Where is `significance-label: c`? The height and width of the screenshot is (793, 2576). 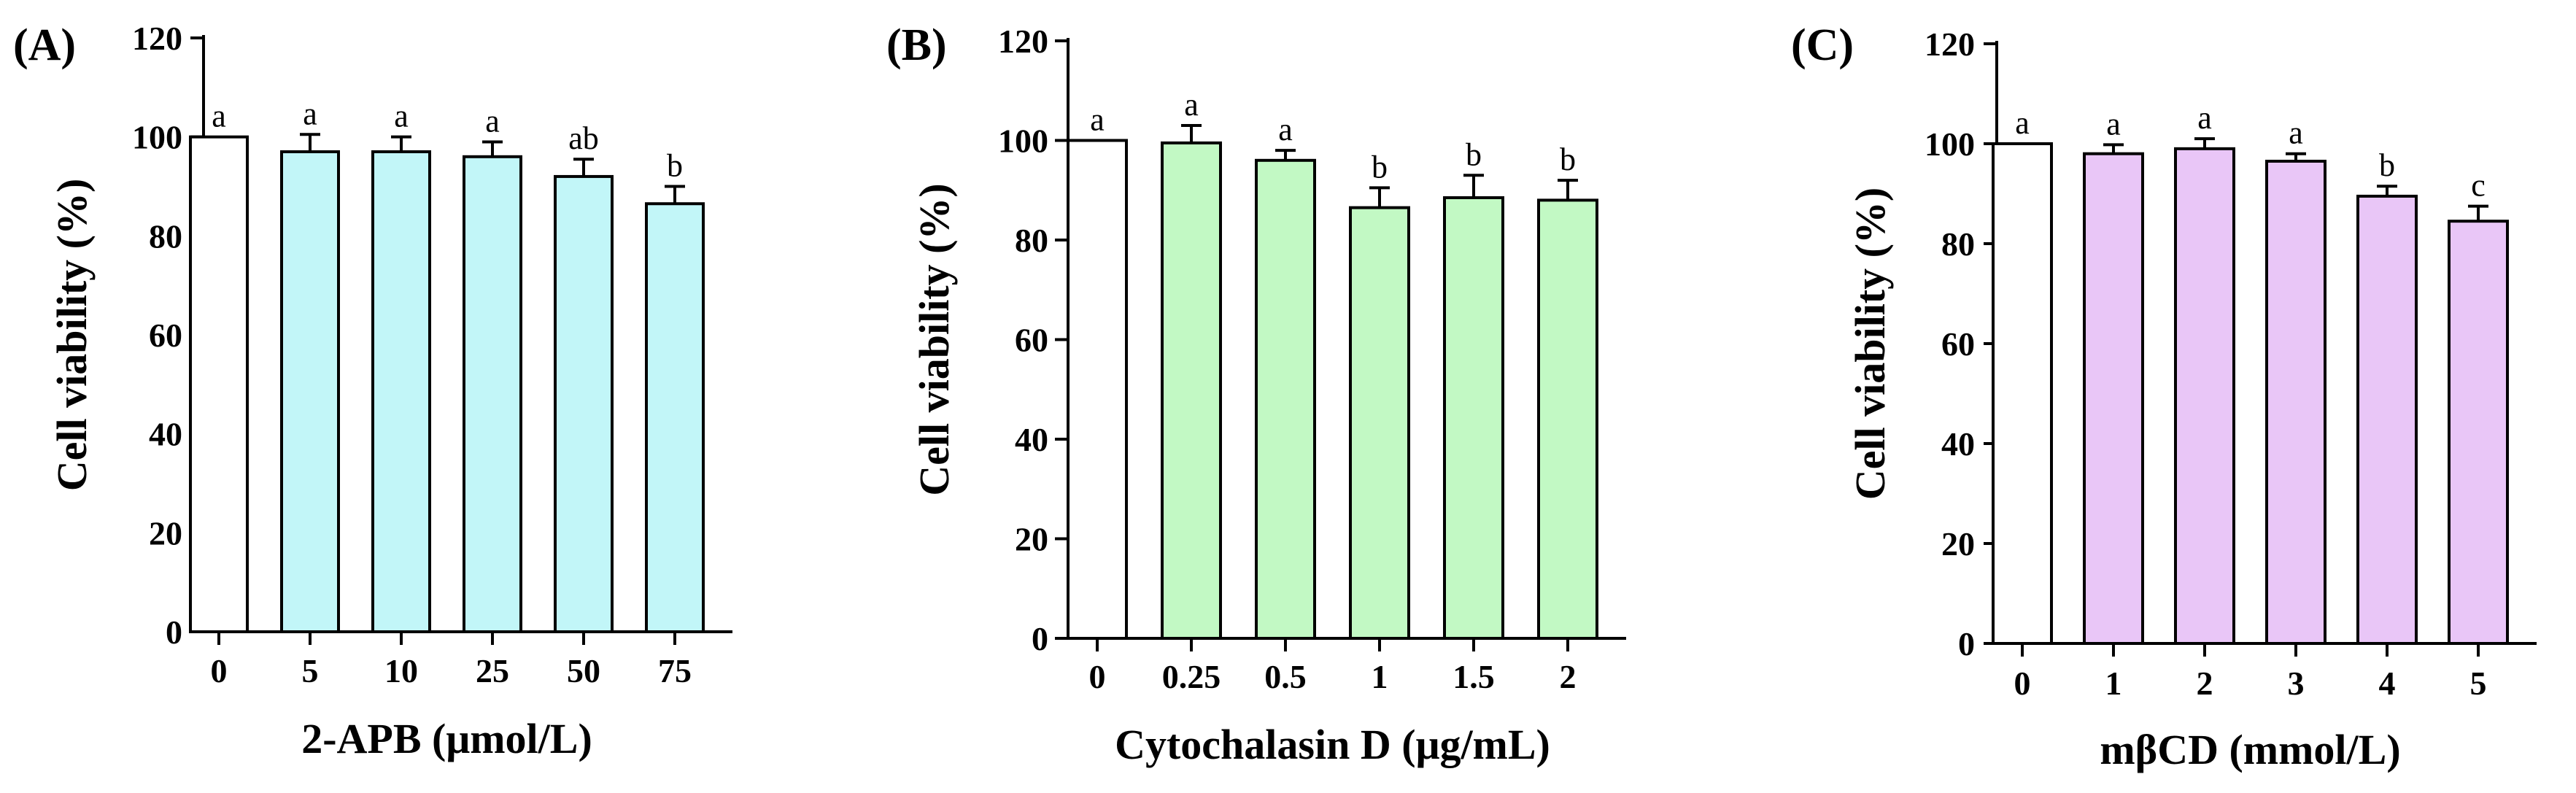 significance-label: c is located at coordinates (2478, 186).